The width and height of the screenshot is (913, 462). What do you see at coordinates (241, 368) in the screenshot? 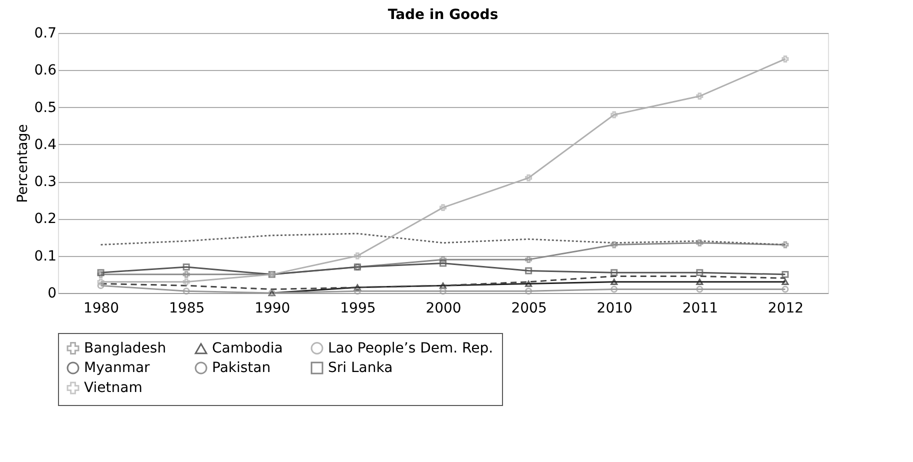
I see `legend-label: Pakistan` at bounding box center [241, 368].